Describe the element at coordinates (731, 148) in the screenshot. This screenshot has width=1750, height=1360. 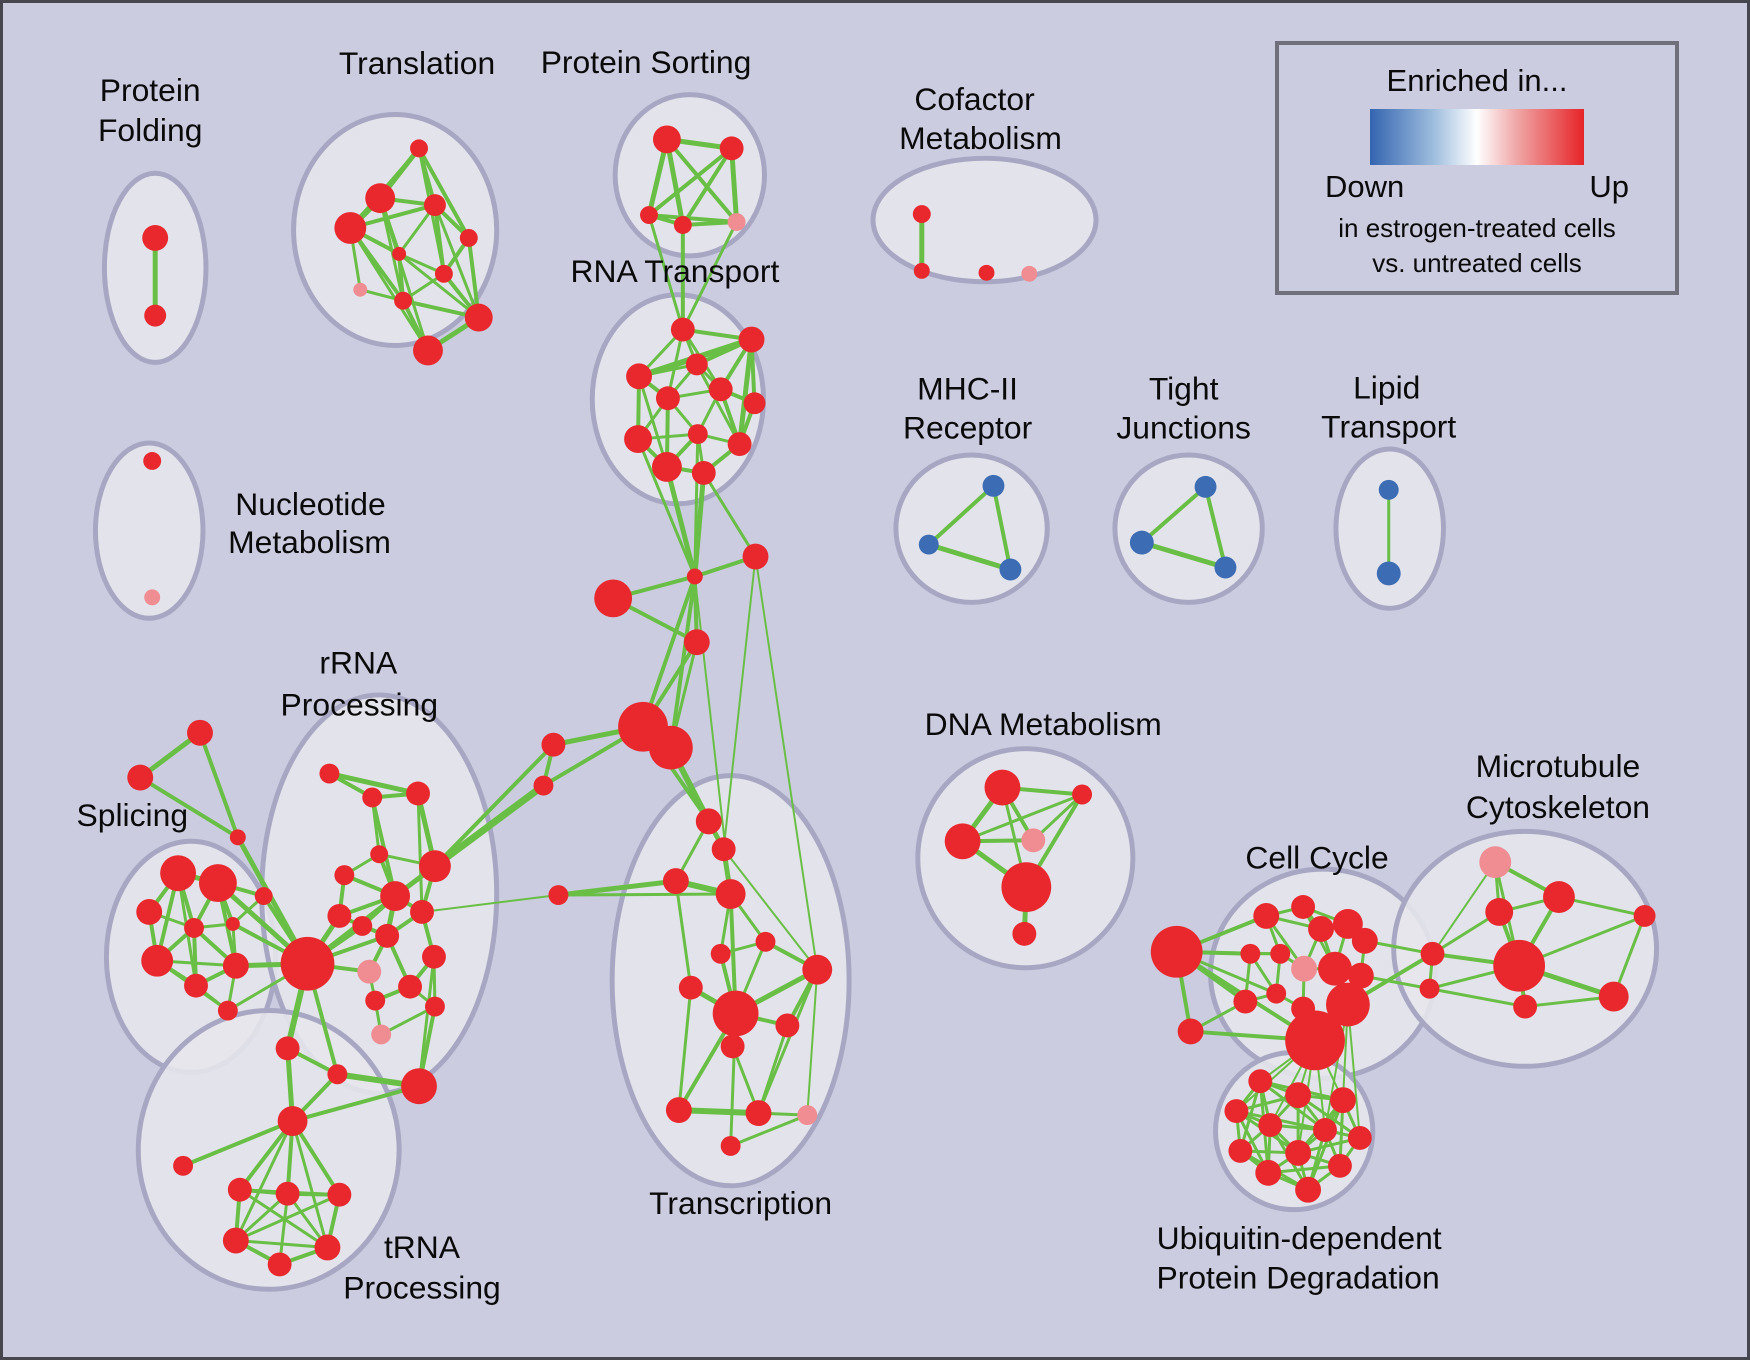
I see `node-ps2` at that location.